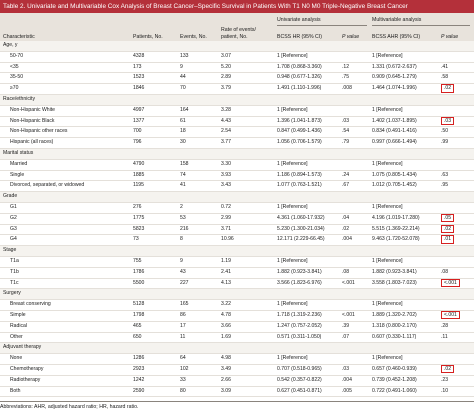  I want to click on cell-rate: 3.71, so click(249, 230).